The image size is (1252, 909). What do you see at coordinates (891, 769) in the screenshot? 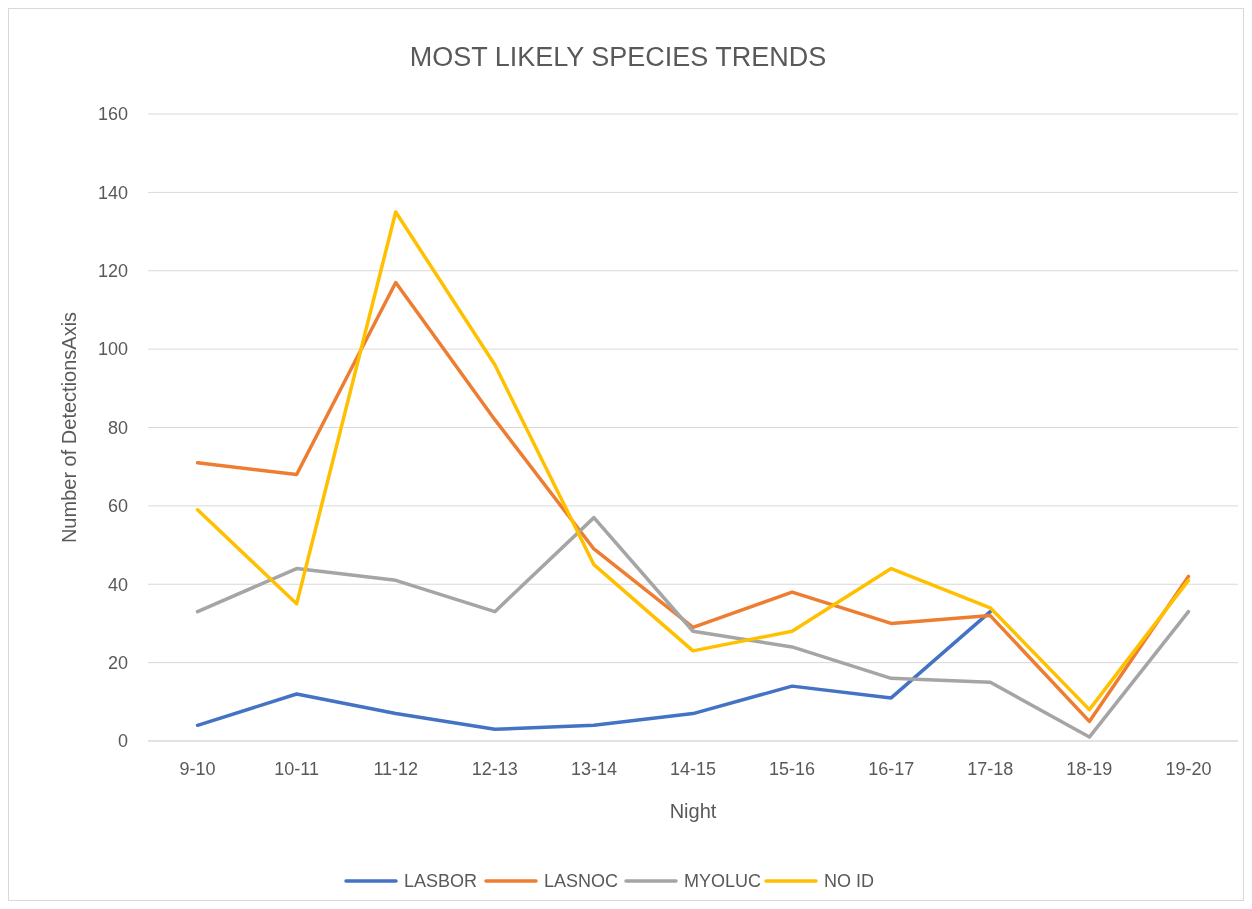
I see `x-tick-label: 16-17` at bounding box center [891, 769].